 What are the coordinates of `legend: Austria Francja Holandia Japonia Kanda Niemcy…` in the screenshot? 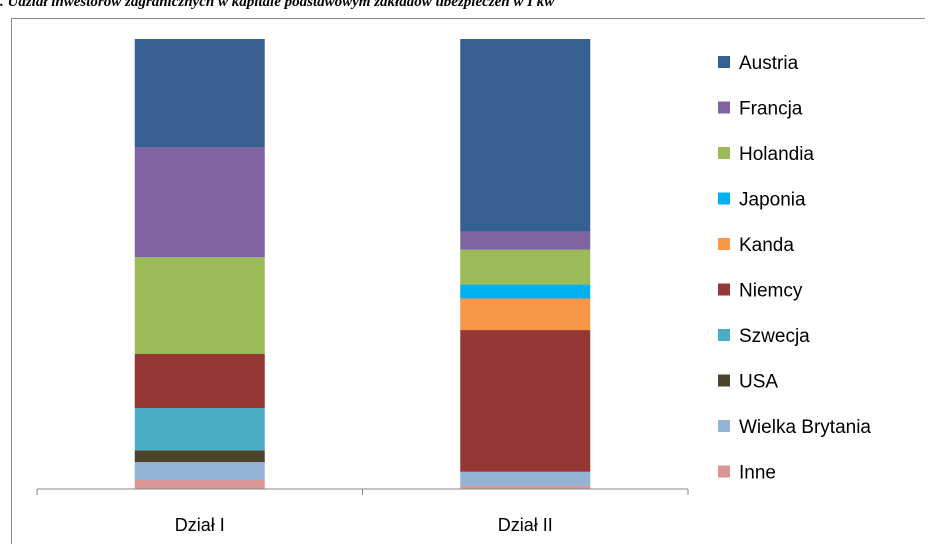 It's located at (794, 268).